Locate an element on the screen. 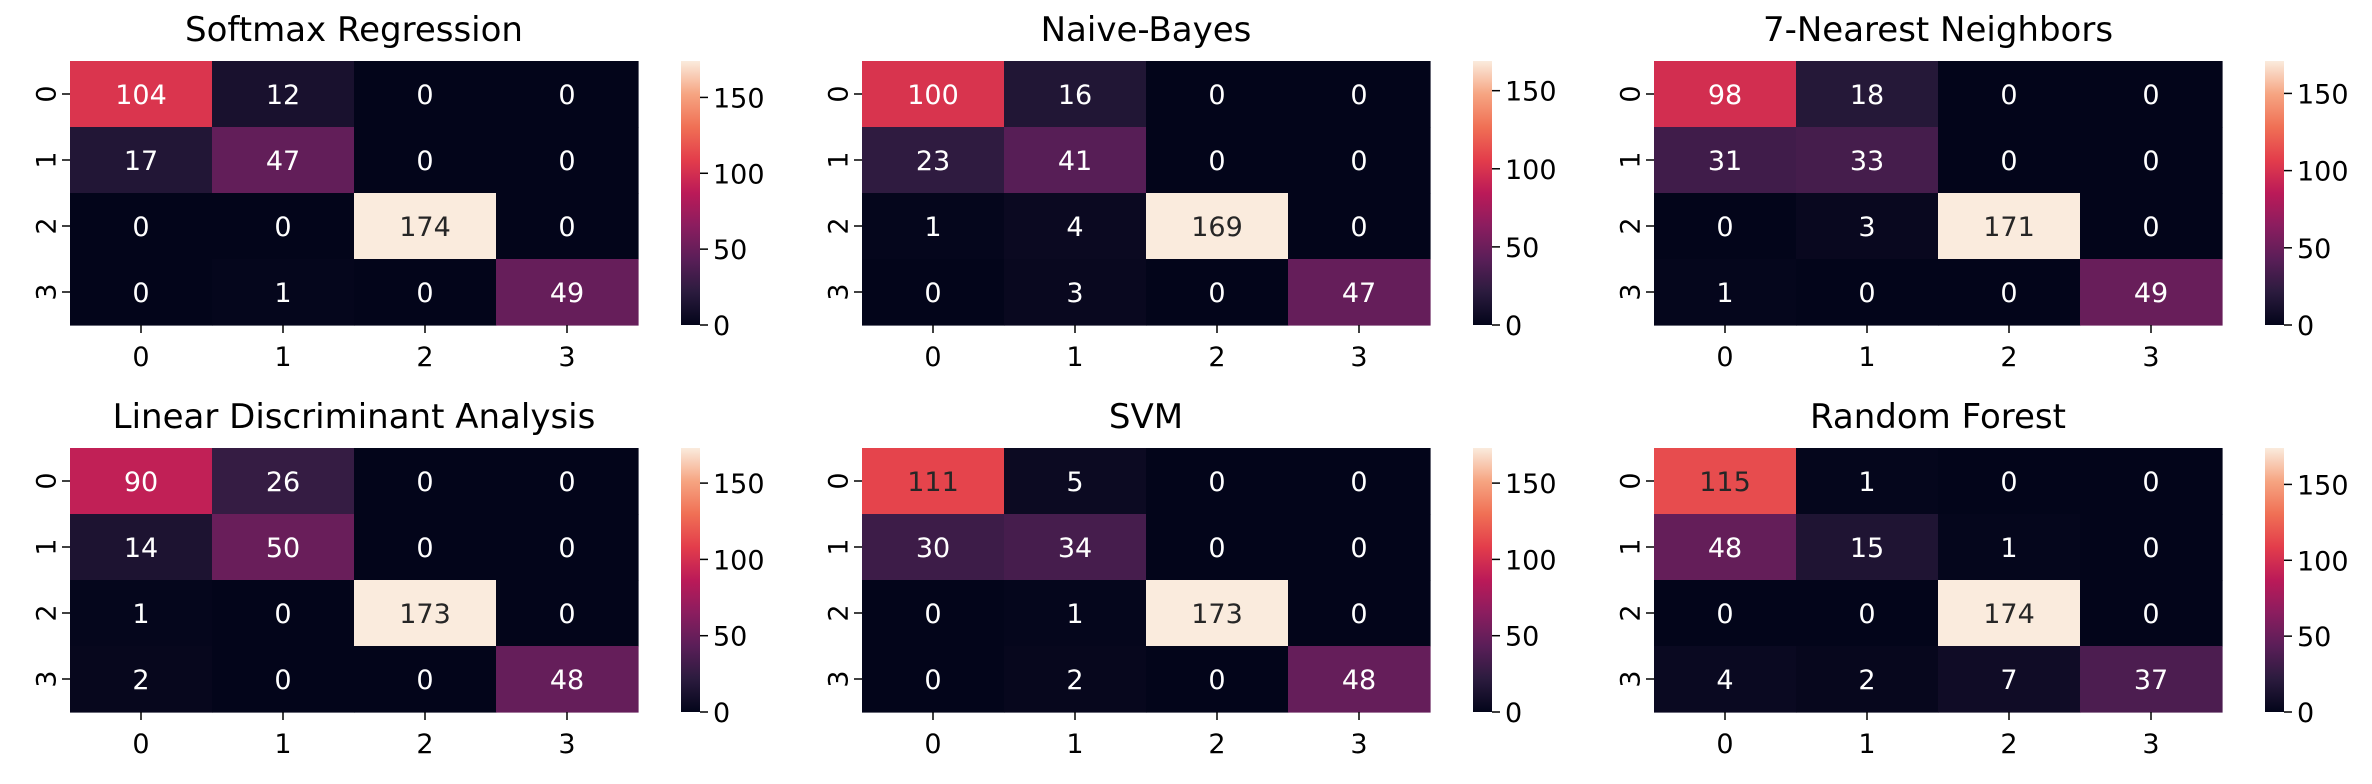  cell-value-label: 30 is located at coordinates (933, 548).